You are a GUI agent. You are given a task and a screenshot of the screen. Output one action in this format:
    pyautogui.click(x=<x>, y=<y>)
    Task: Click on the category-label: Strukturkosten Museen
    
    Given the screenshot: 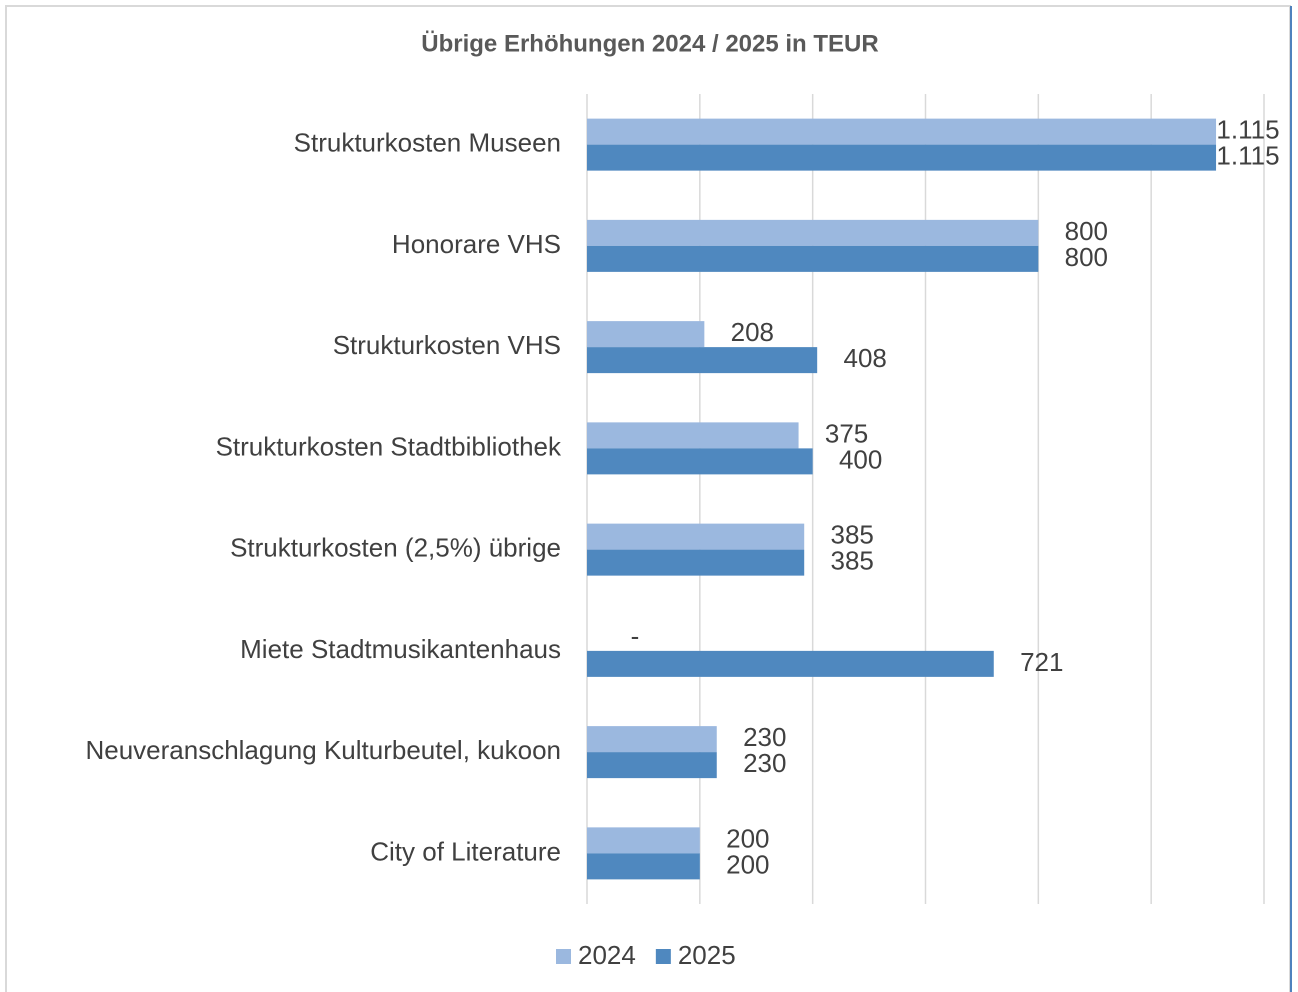 What is the action you would take?
    pyautogui.click(x=427, y=143)
    